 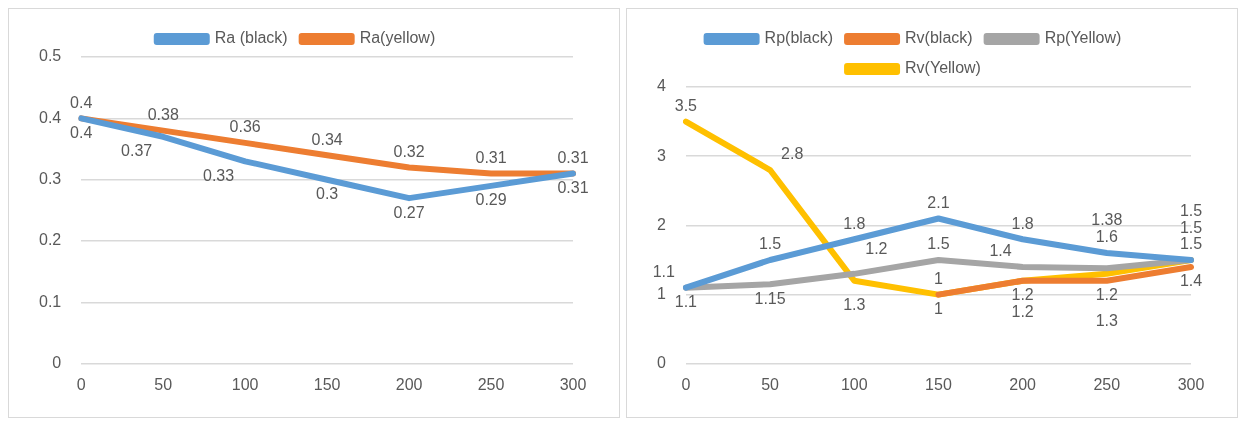 I want to click on data-label: 1.15, so click(x=770, y=298).